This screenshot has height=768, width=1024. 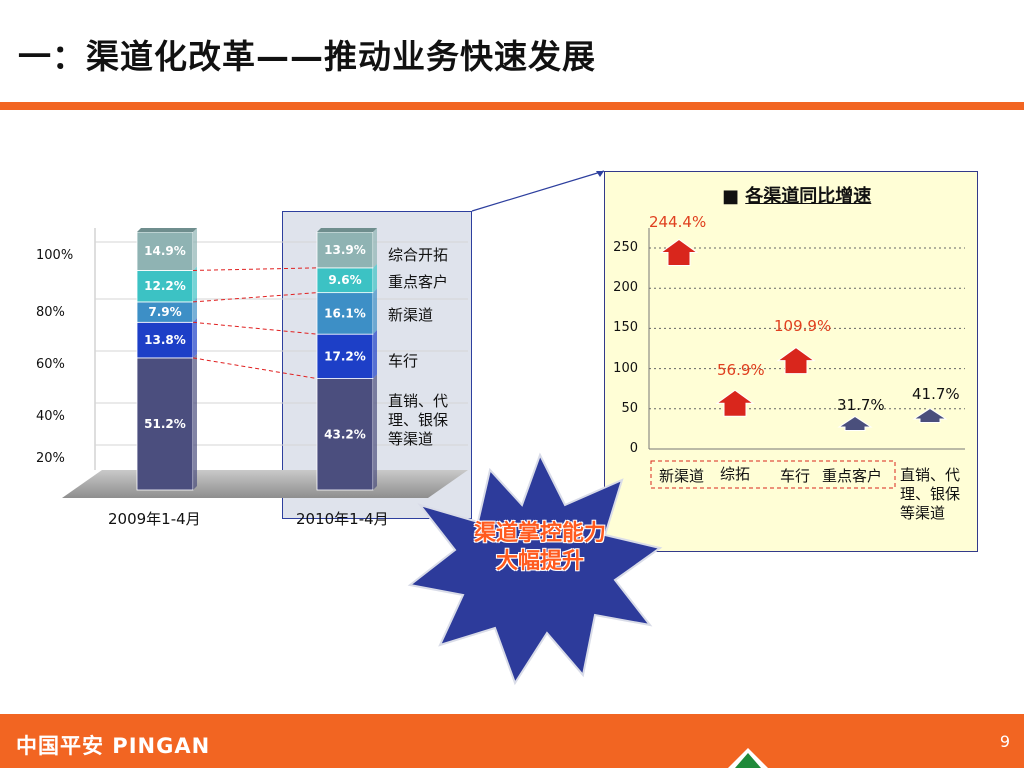 What do you see at coordinates (55, 255) in the screenshot?
I see `y-tick-label: 100%` at bounding box center [55, 255].